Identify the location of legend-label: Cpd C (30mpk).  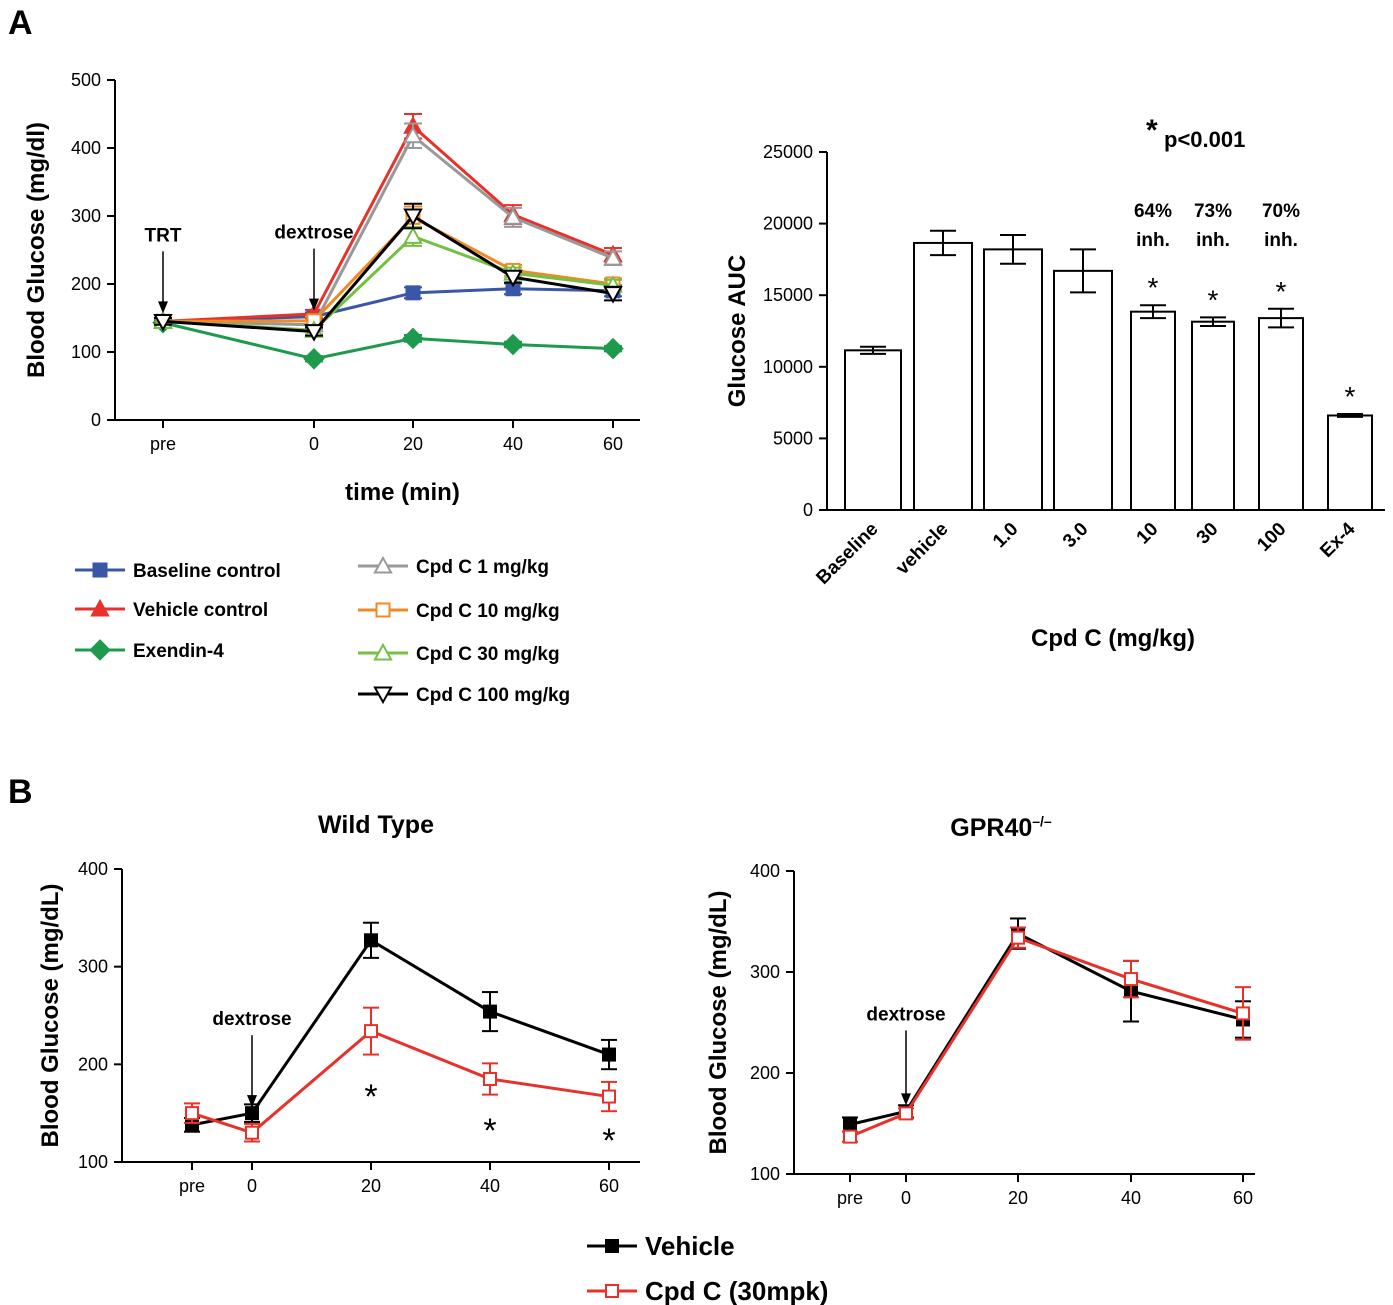
(736, 1290).